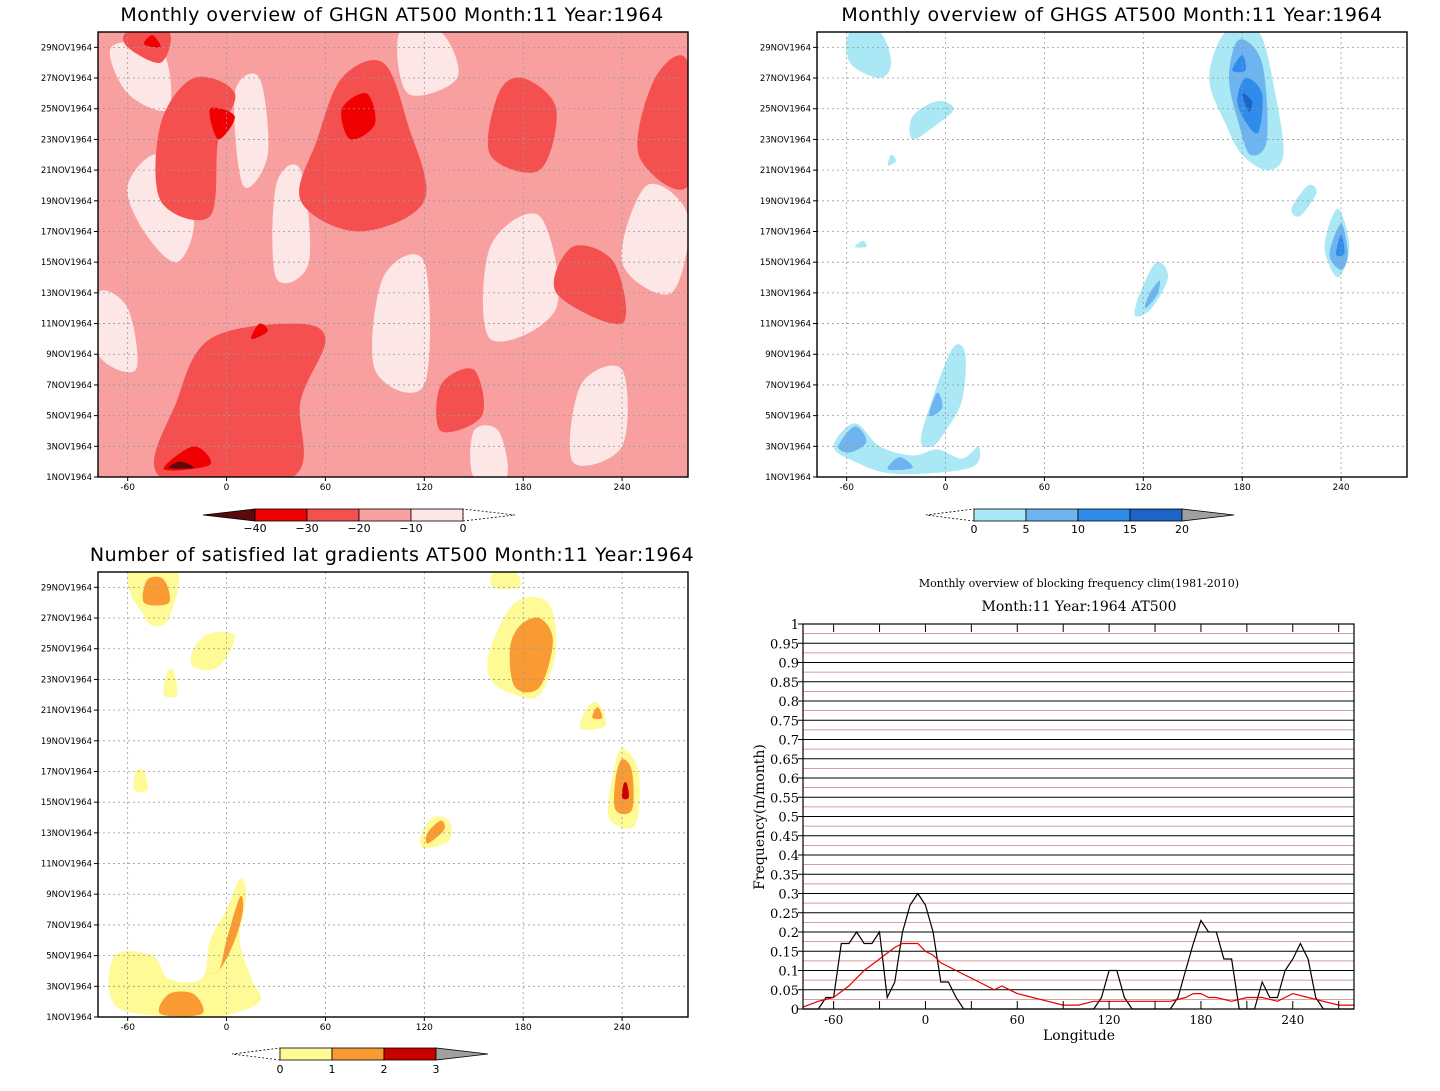 Image resolution: width=1440 pixels, height=1091 pixels. Describe the element at coordinates (69, 478) in the screenshot. I see `y-tick-label: 1NOV1964` at that location.